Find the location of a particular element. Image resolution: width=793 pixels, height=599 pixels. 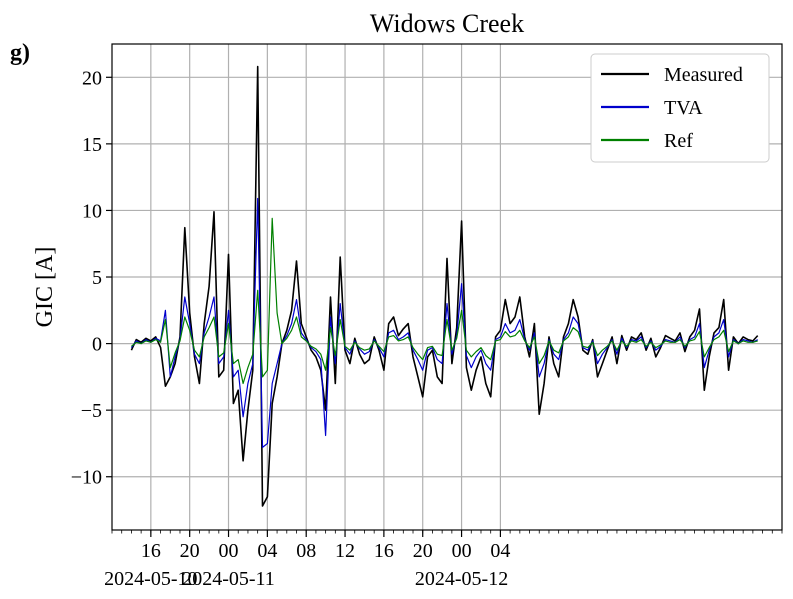

y-tick-label: 5 is located at coordinates (97, 278).